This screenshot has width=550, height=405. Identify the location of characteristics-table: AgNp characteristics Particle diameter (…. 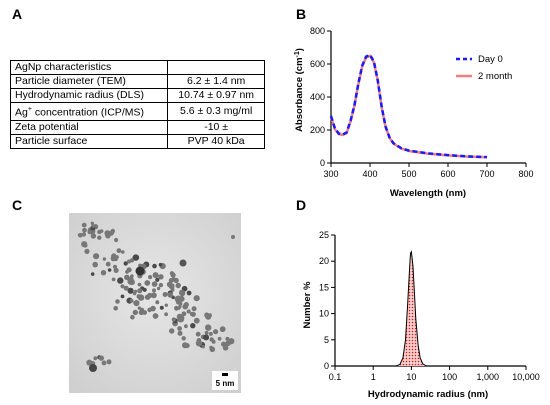
(137, 104).